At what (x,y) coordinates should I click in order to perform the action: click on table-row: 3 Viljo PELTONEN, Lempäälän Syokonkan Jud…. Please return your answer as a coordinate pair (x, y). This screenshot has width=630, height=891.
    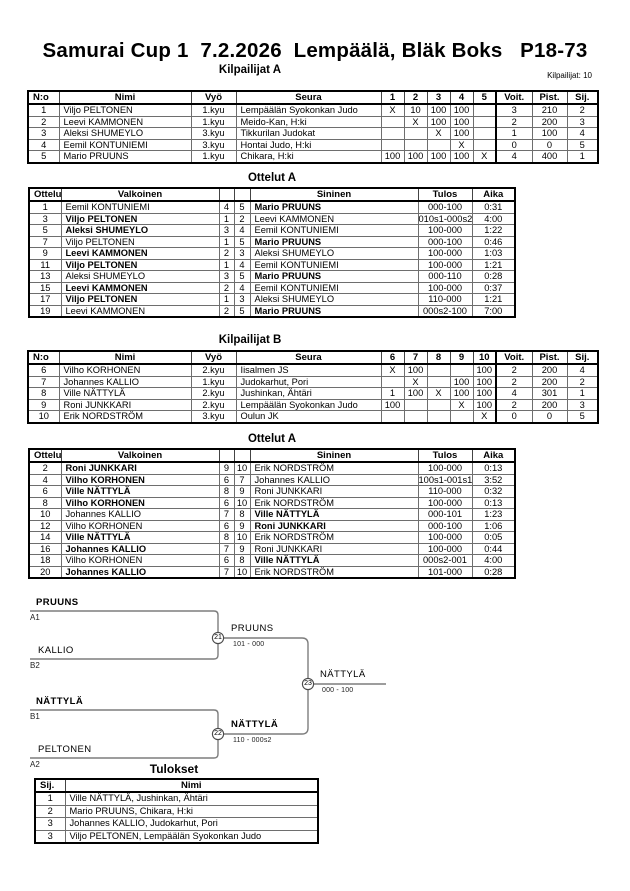
    Looking at the image, I should click on (176, 836).